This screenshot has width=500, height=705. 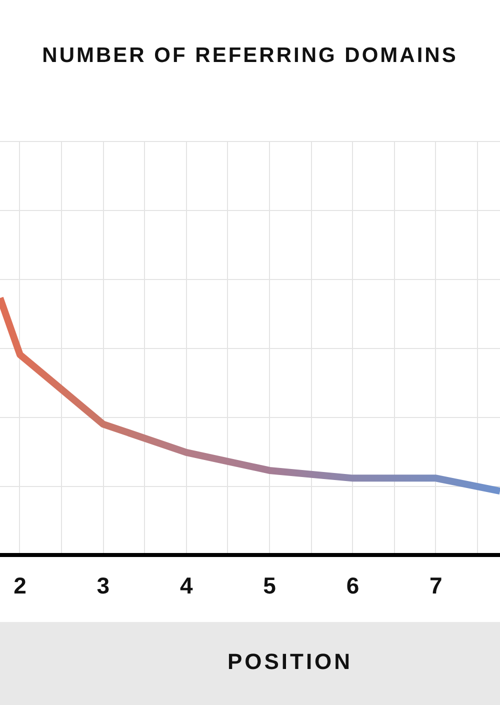 What do you see at coordinates (353, 585) in the screenshot?
I see `x-tick-label: 6` at bounding box center [353, 585].